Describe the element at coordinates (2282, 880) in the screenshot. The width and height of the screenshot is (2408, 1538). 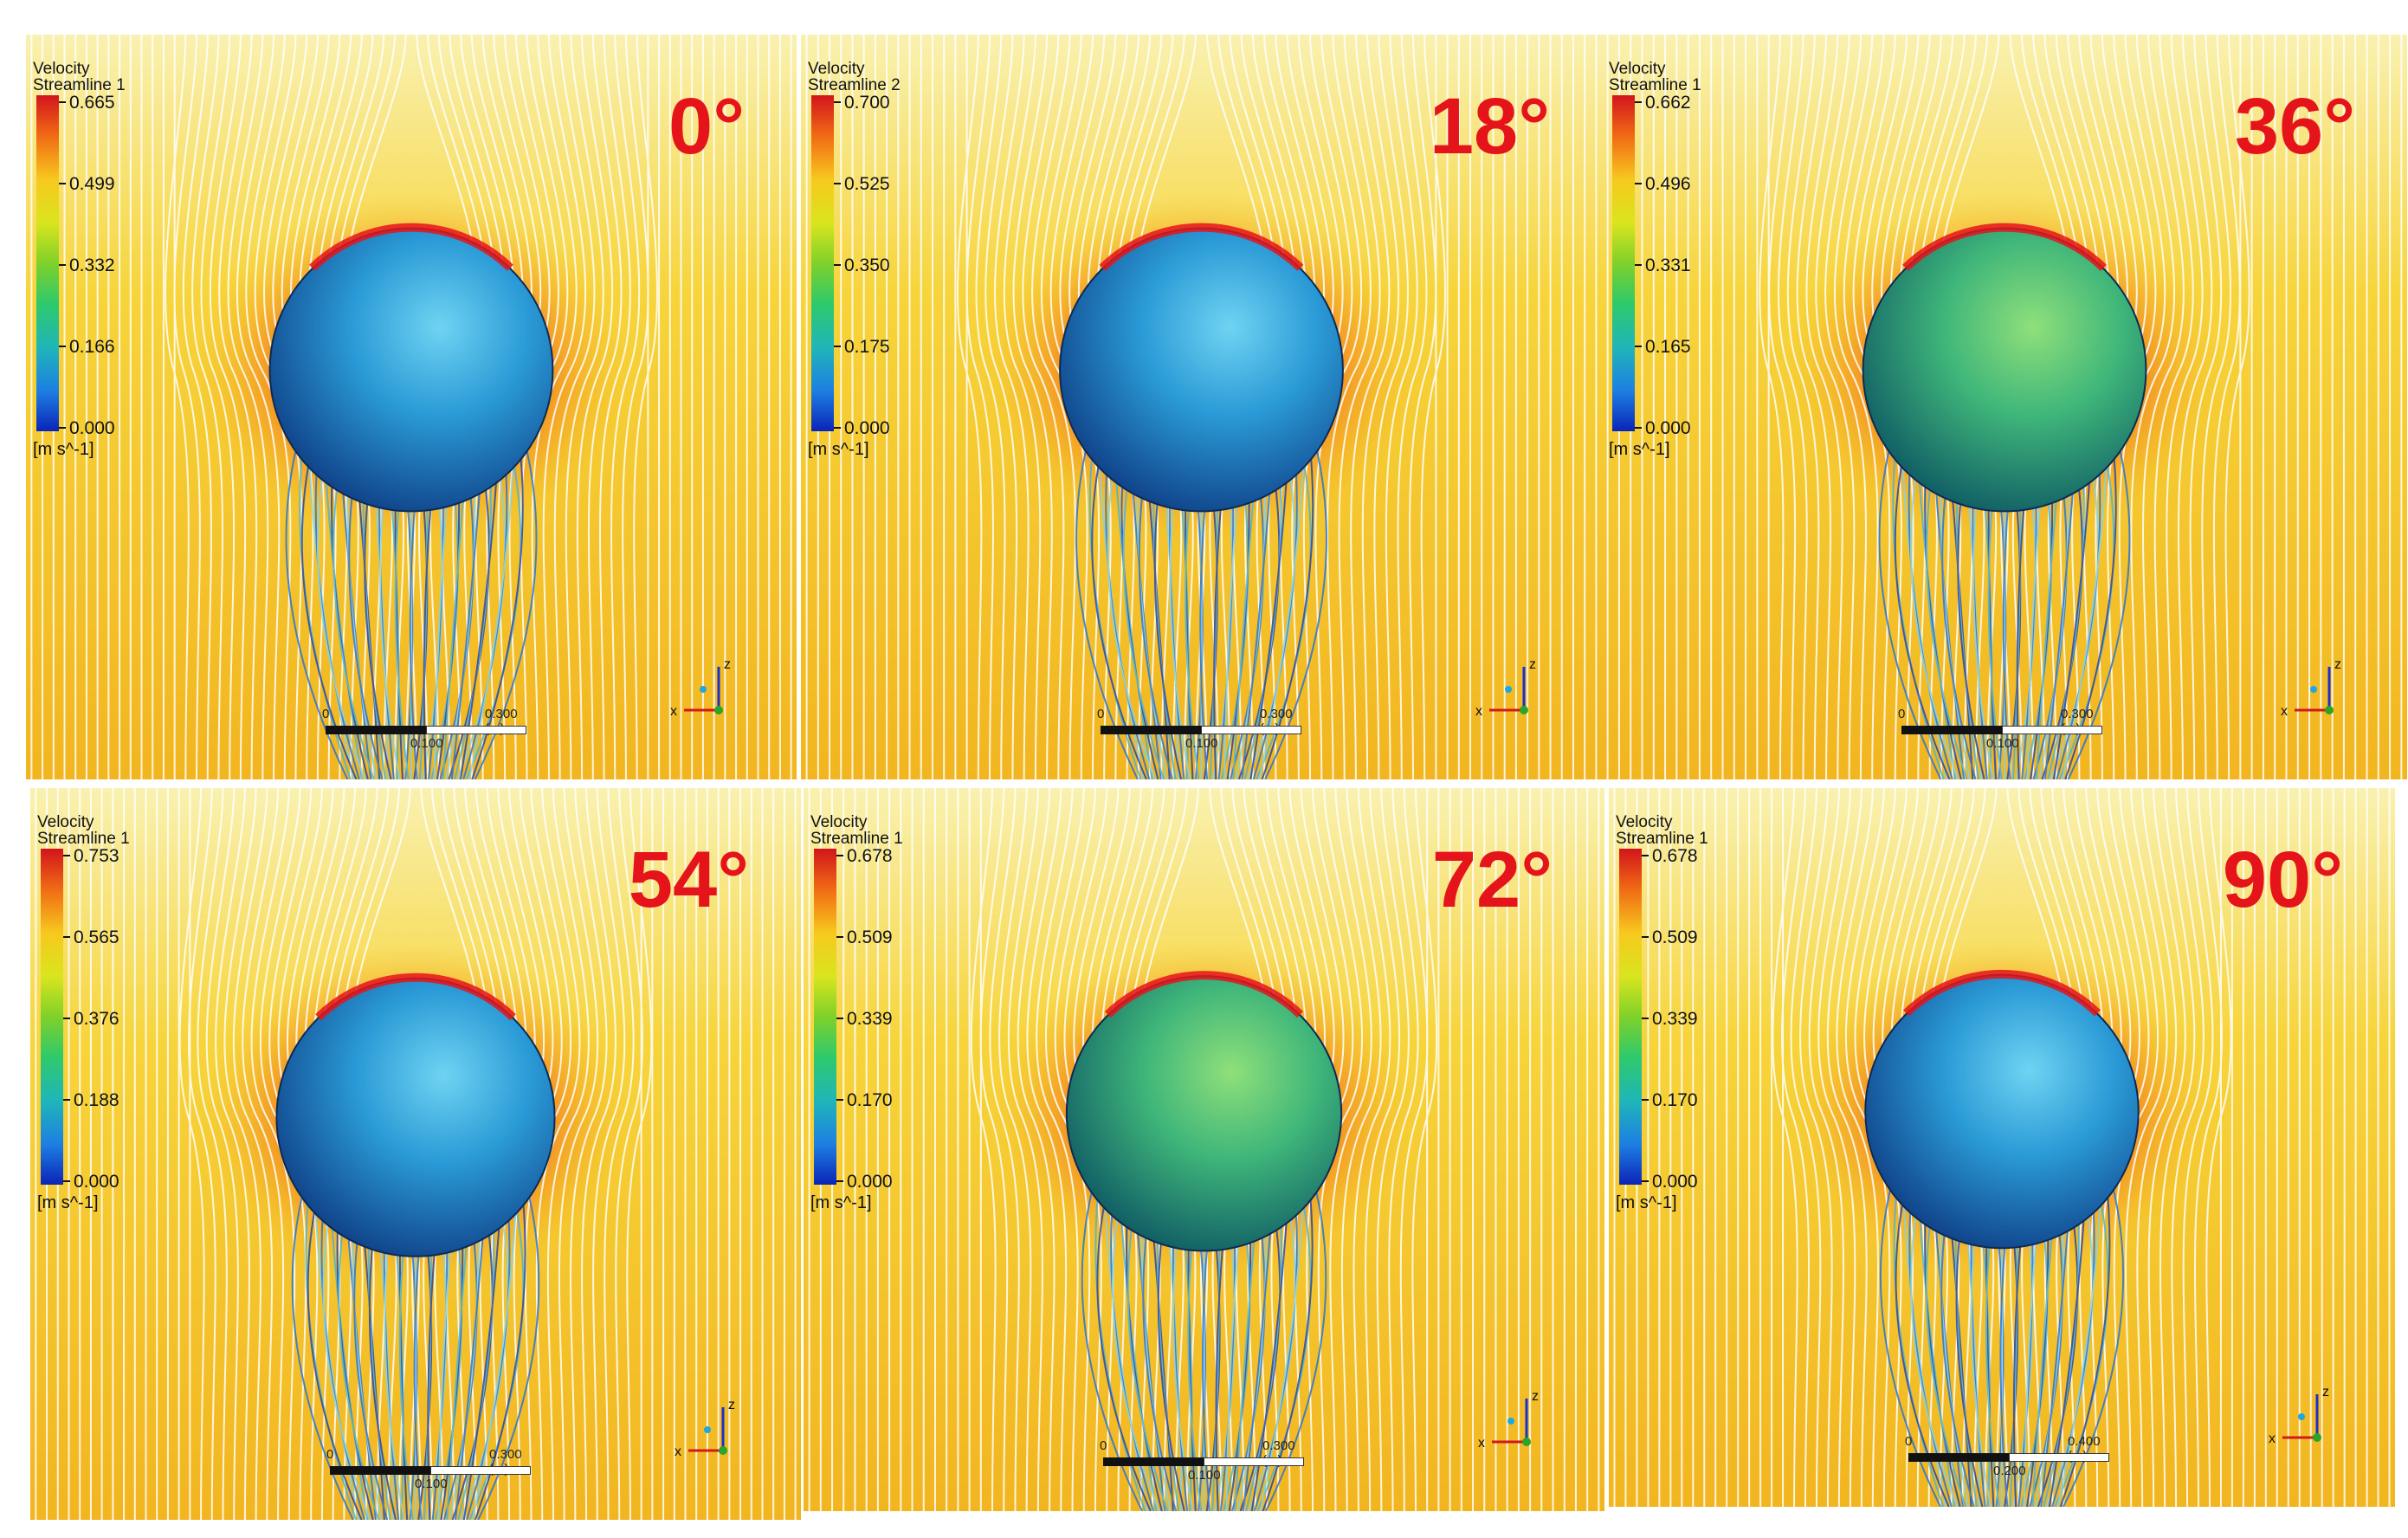
I see `angle-label: 90°` at that location.